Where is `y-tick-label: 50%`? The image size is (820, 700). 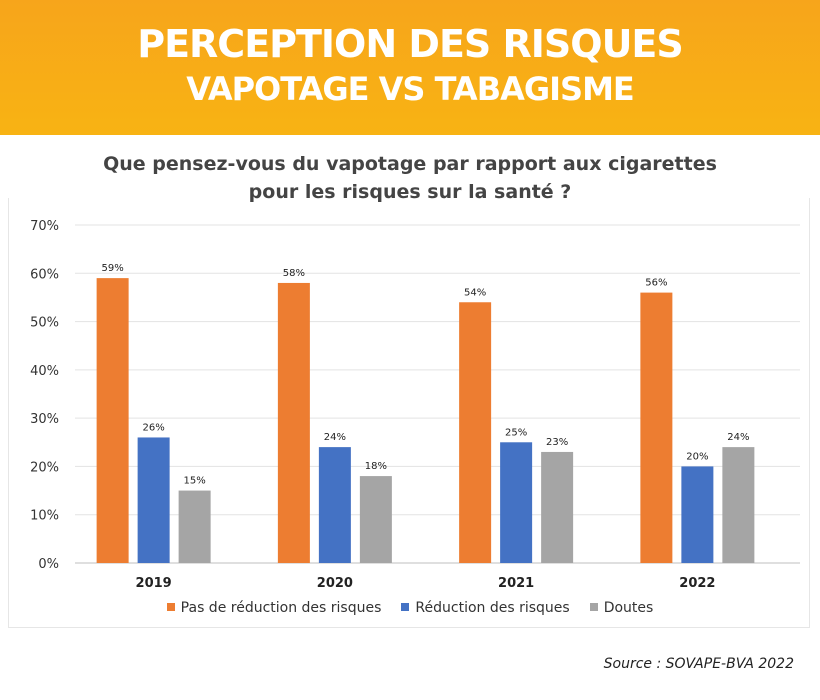 y-tick-label: 50% is located at coordinates (44, 323).